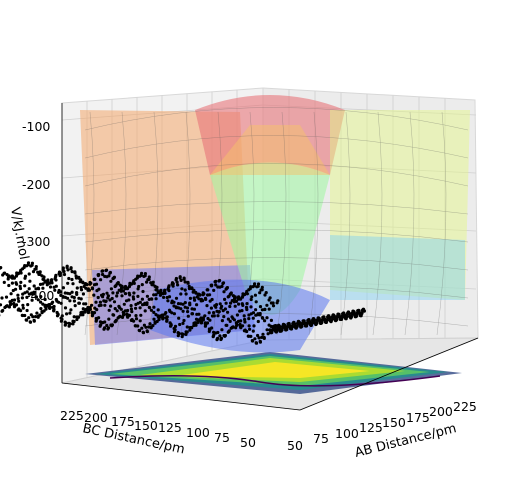 The width and height of the screenshot is (525, 500). I want to click on y-tick-label: 200, so click(96, 417).